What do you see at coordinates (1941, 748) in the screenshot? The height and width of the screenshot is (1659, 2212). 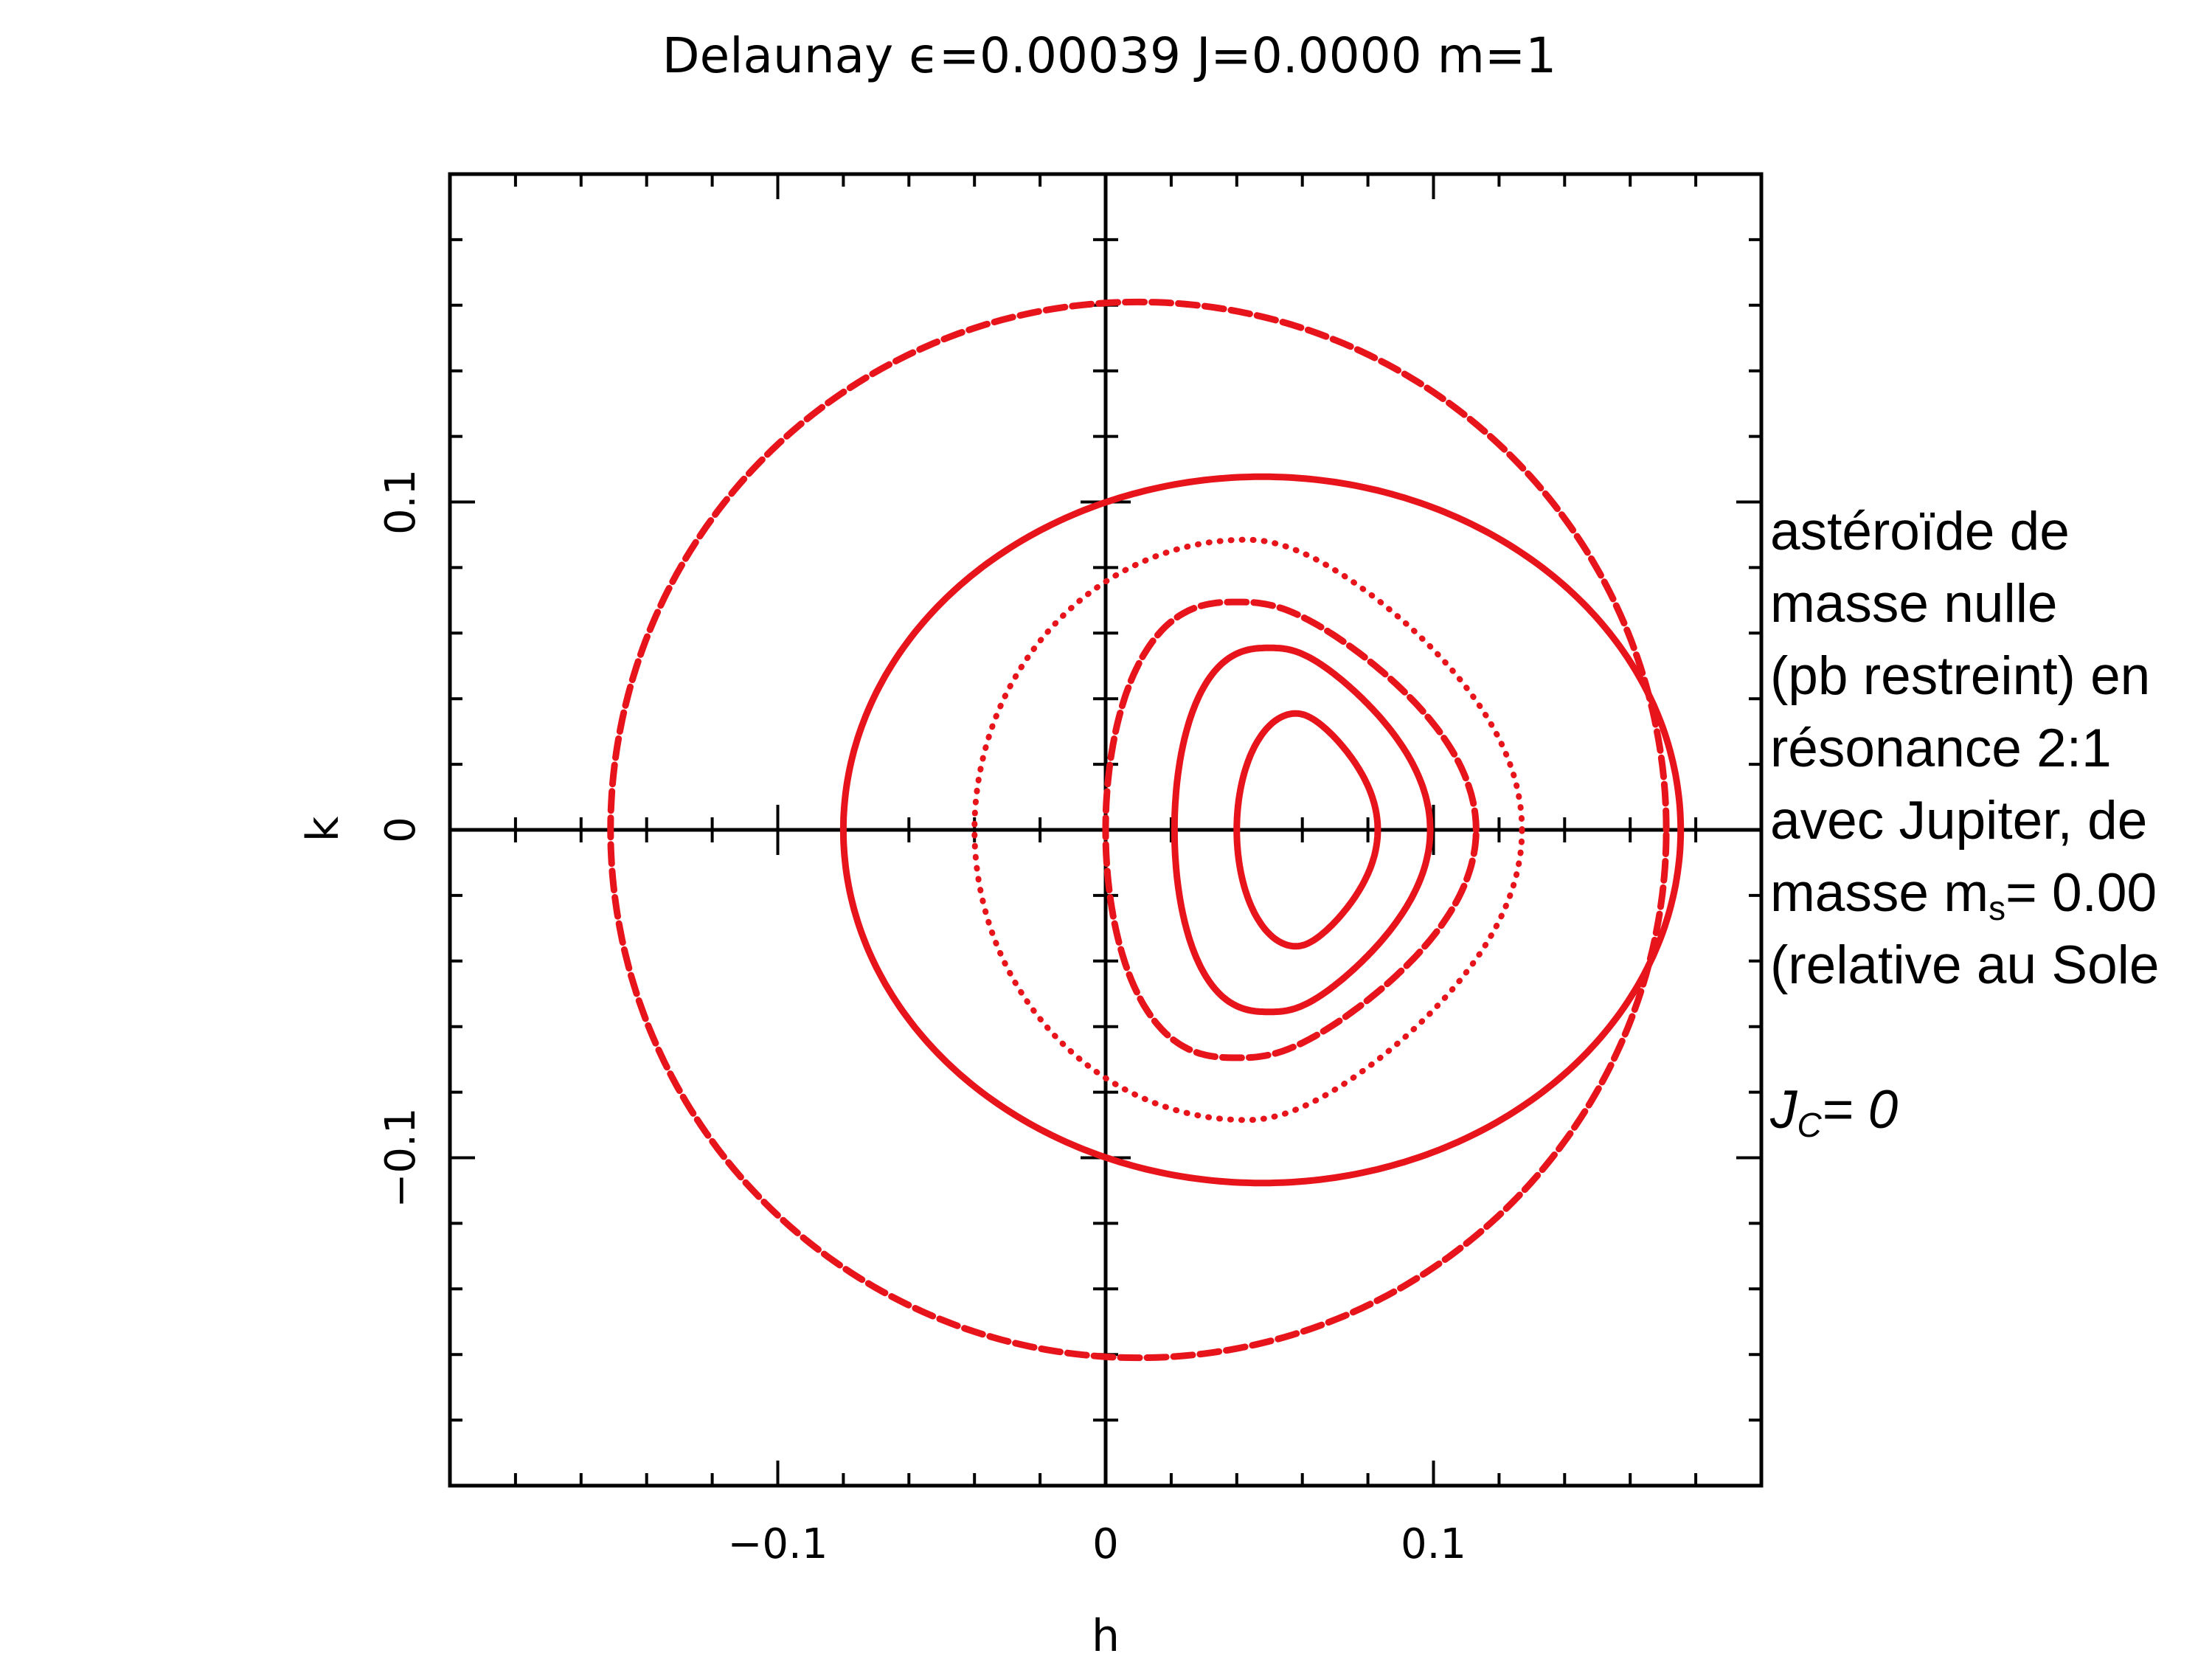 I see `annotation-line: résonance 2:1` at bounding box center [1941, 748].